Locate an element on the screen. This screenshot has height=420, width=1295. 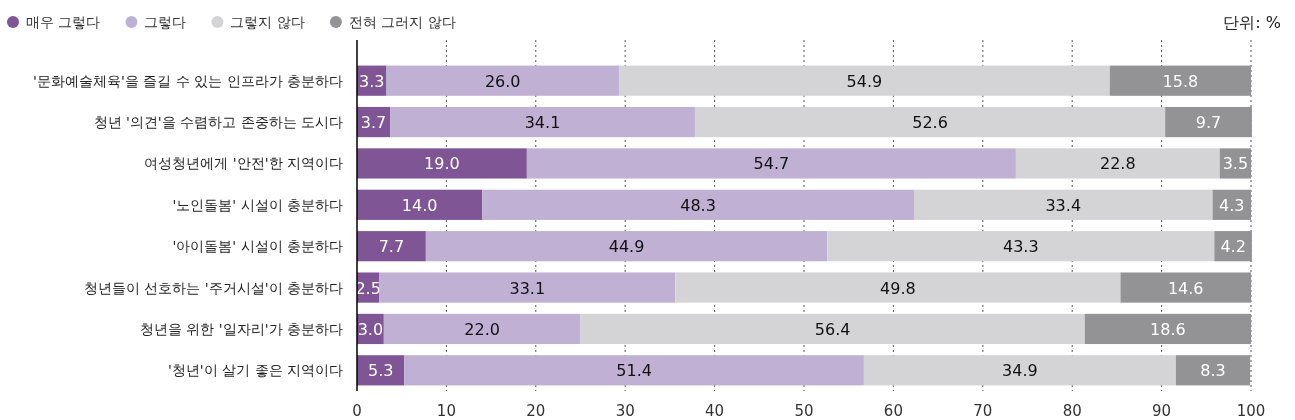
text: 단위: % is located at coordinates (1252, 22).